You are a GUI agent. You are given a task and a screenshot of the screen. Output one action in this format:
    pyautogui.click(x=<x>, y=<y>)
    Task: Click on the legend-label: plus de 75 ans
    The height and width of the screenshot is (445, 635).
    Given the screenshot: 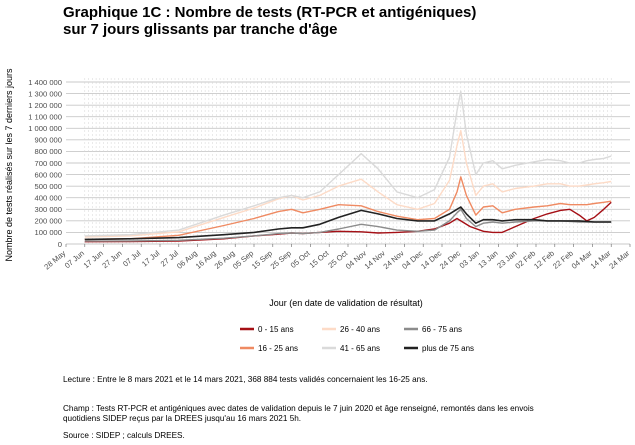 What is the action you would take?
    pyautogui.click(x=448, y=348)
    